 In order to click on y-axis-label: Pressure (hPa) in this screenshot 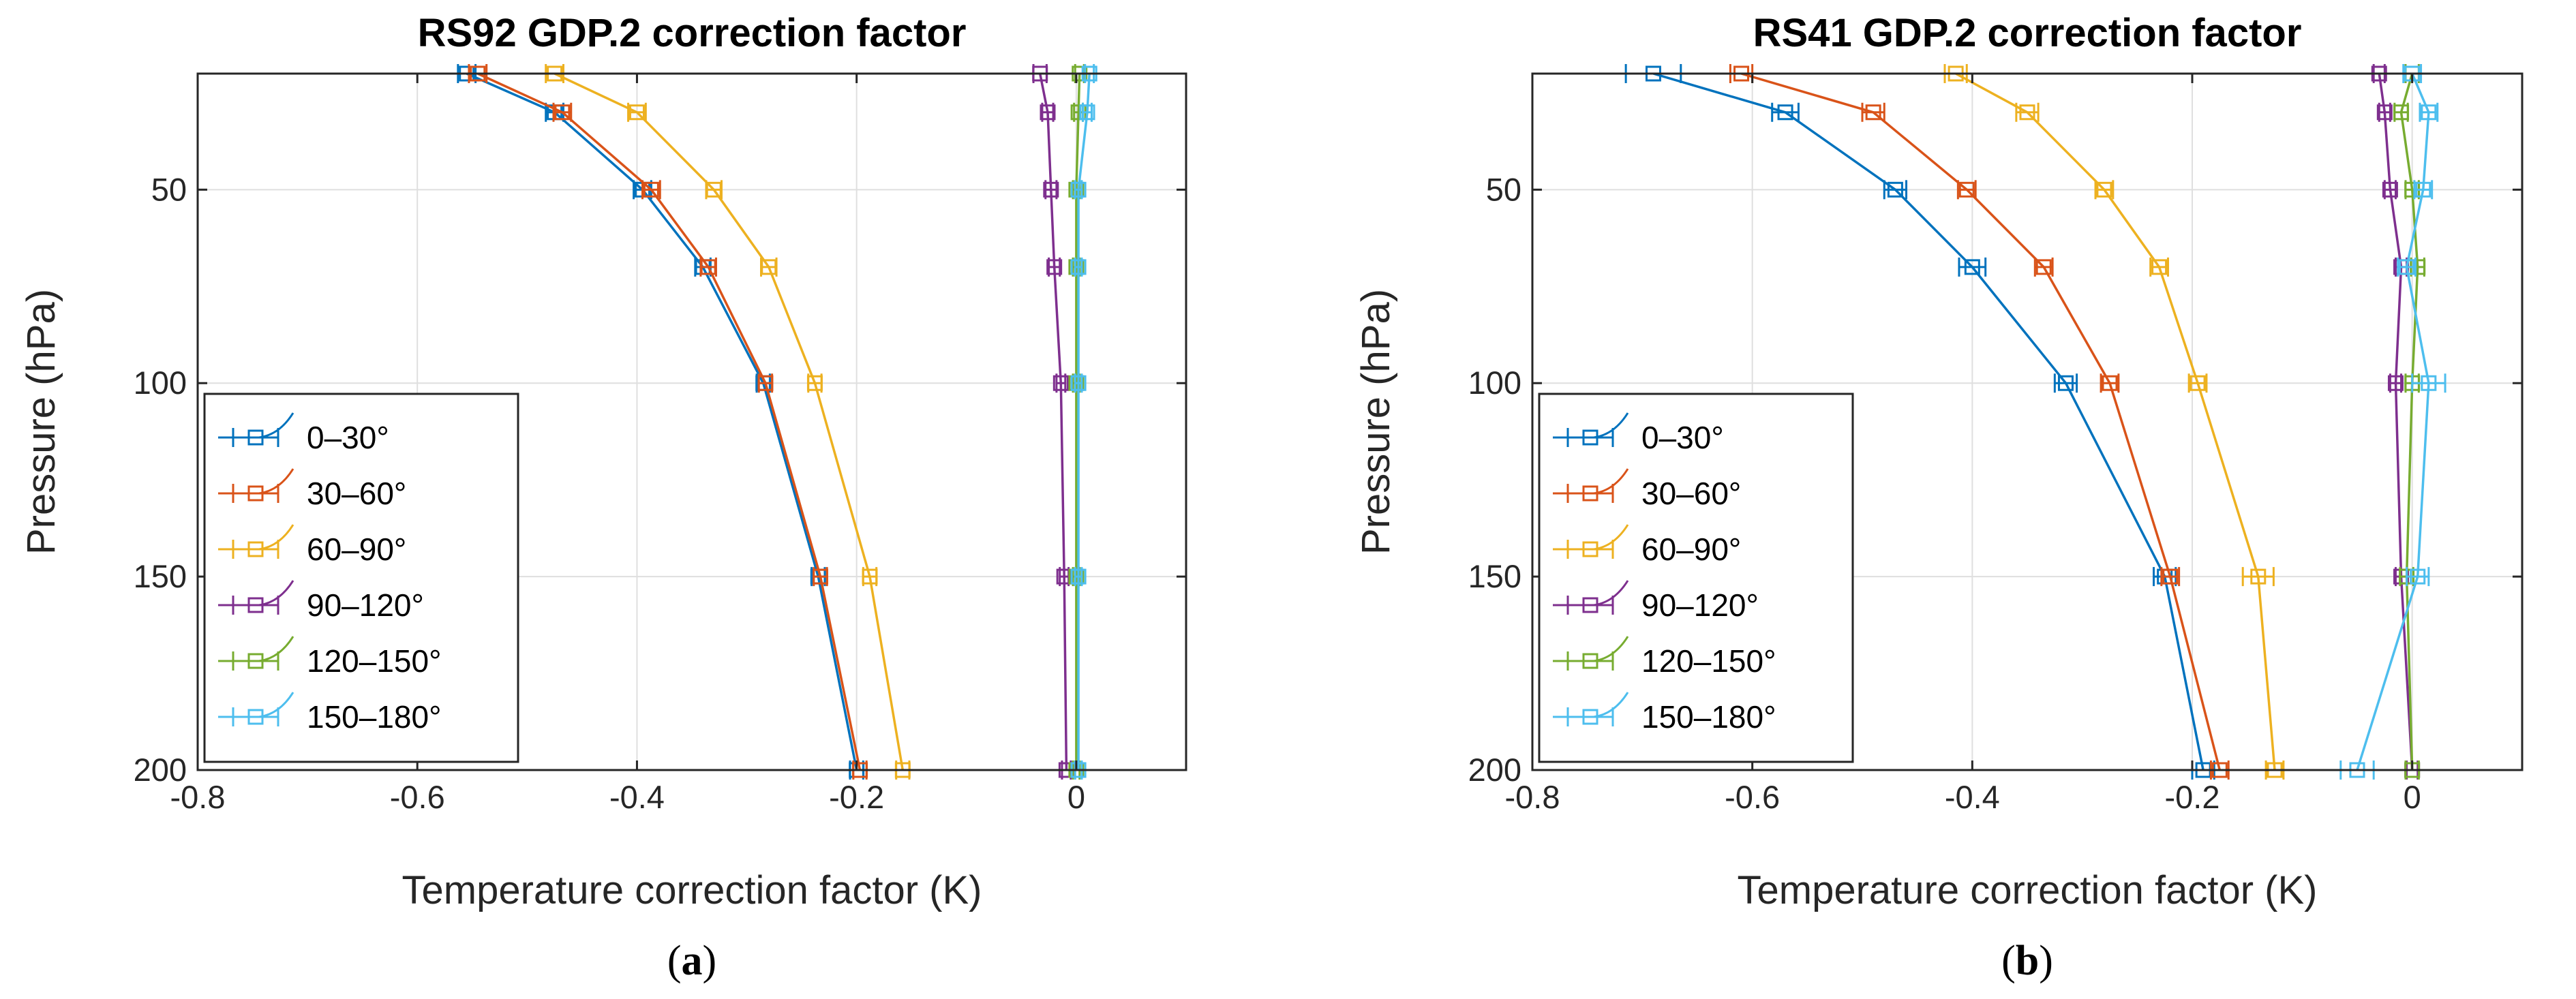, I will do `click(1376, 422)`.